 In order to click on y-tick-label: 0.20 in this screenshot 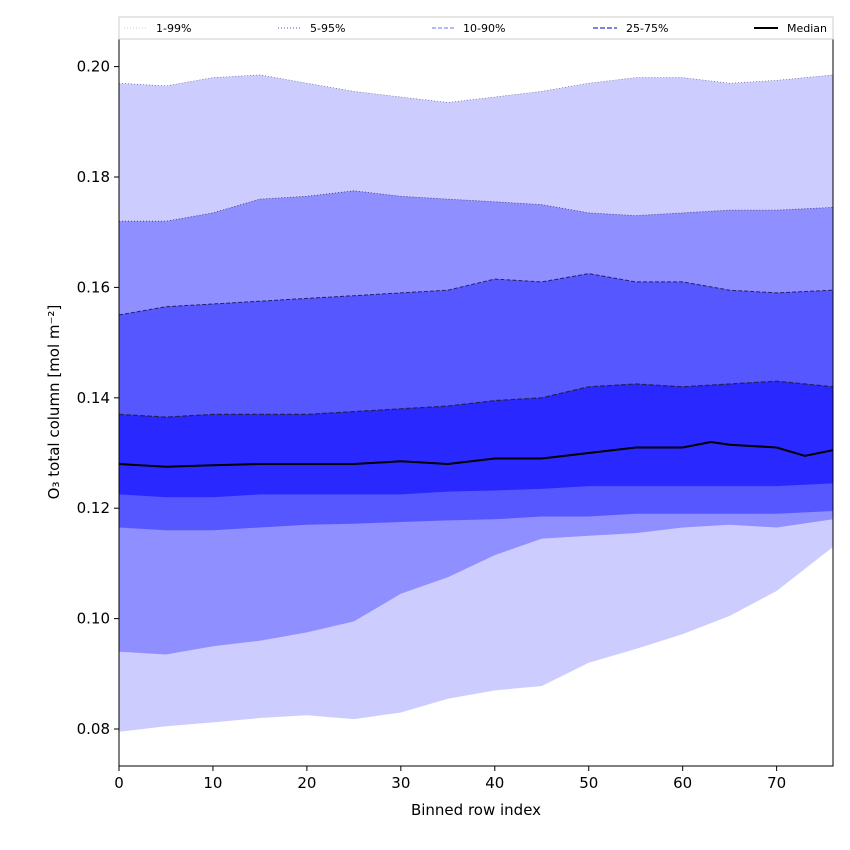, I will do `click(93, 67)`.